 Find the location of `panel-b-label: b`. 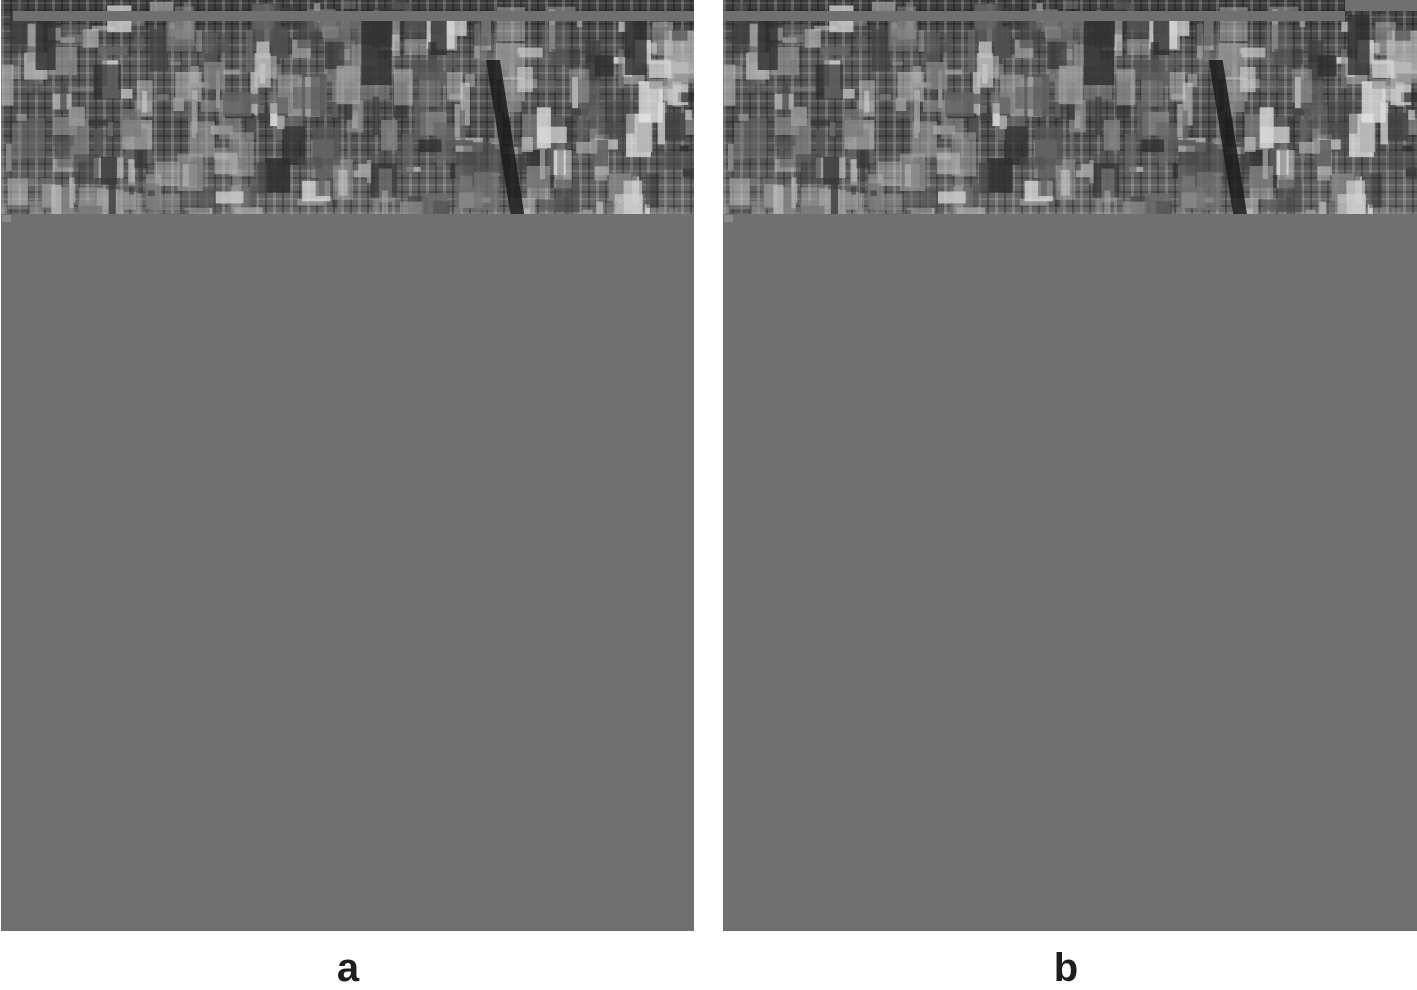

panel-b-label: b is located at coordinates (1066, 968).